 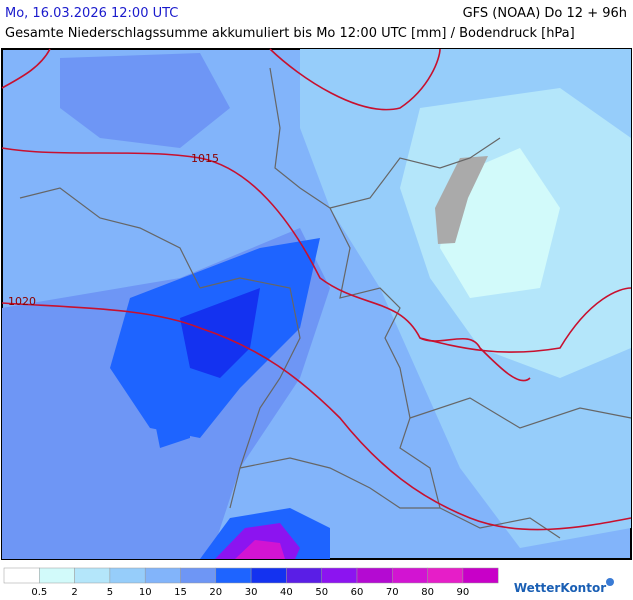 What do you see at coordinates (145, 592) in the screenshot?
I see `legend-label: 10` at bounding box center [145, 592].